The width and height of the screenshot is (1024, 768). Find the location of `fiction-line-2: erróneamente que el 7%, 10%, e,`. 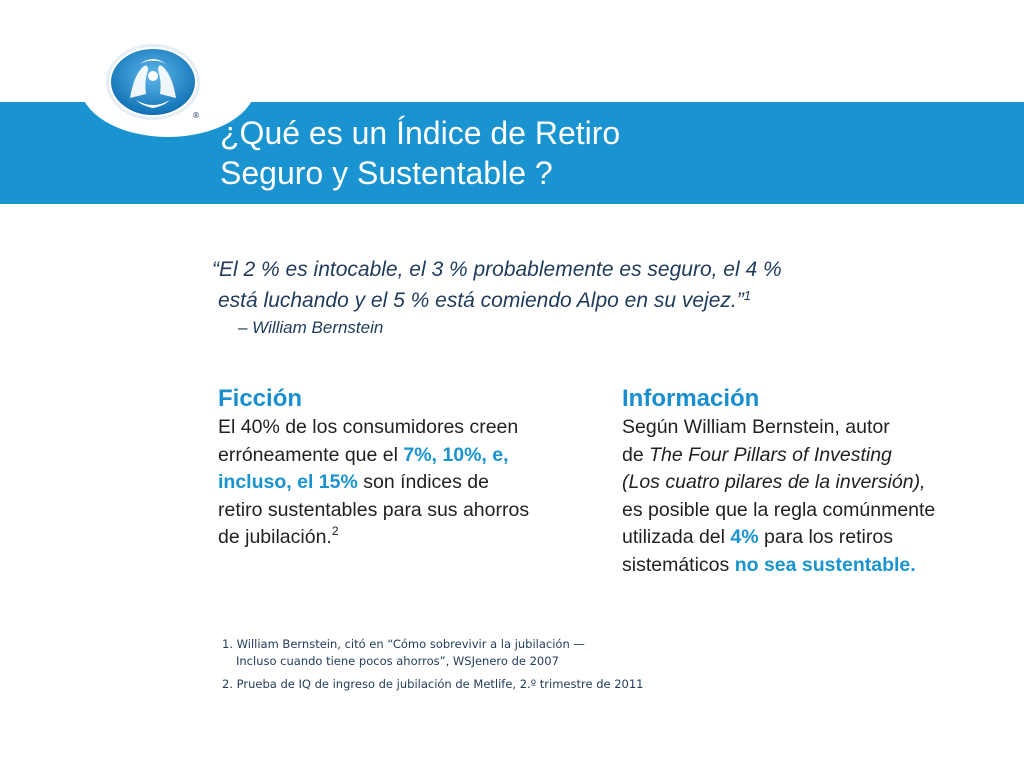

fiction-line-2: erróneamente que el 7%, 10%, e, is located at coordinates (413, 456).